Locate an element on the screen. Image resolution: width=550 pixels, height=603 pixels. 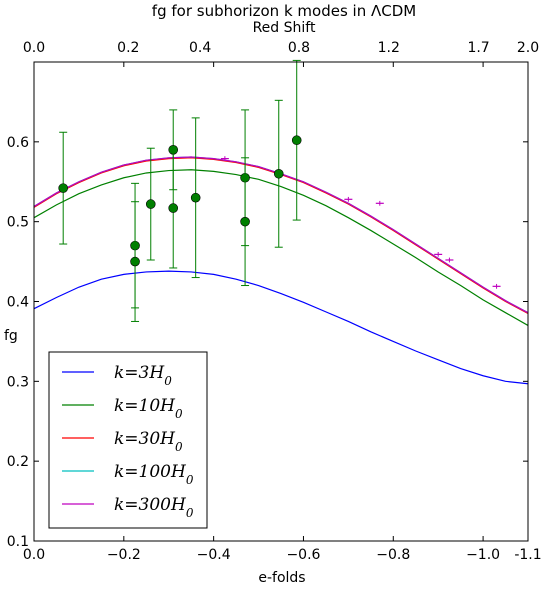
top-tick-label-3: 0.8 is located at coordinates (299, 48).